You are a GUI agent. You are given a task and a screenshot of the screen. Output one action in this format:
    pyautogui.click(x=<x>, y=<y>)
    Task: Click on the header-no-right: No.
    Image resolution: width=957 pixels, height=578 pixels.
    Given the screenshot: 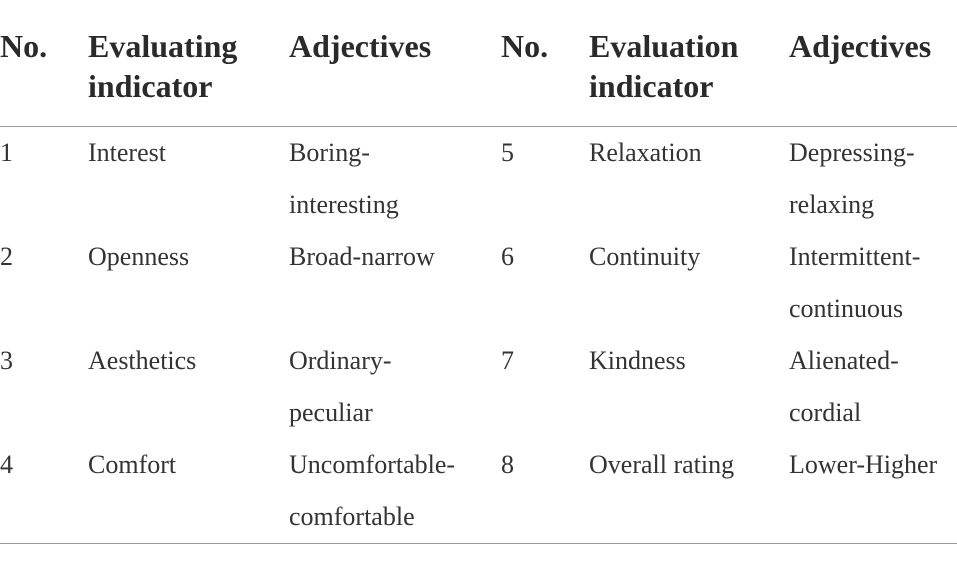 What is the action you would take?
    pyautogui.click(x=545, y=63)
    